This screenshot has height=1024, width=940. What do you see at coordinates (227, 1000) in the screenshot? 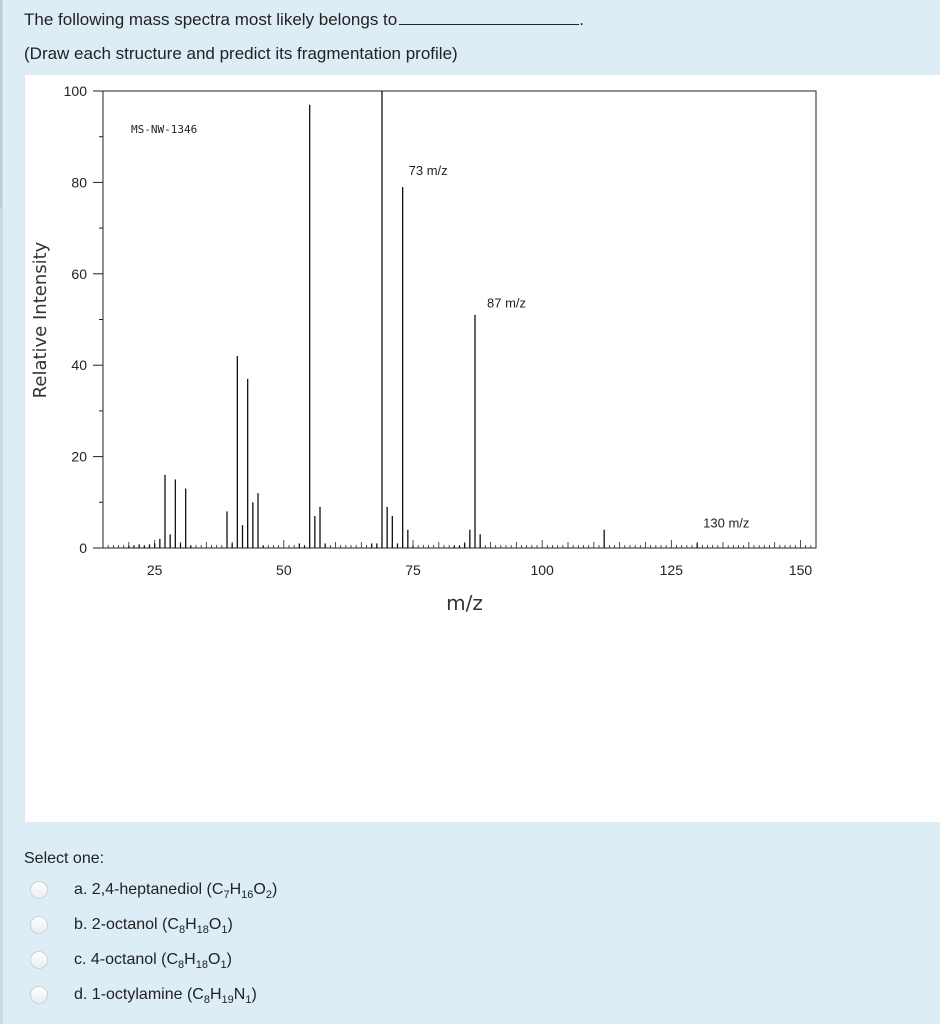
I see `formula-count: 19` at bounding box center [227, 1000].